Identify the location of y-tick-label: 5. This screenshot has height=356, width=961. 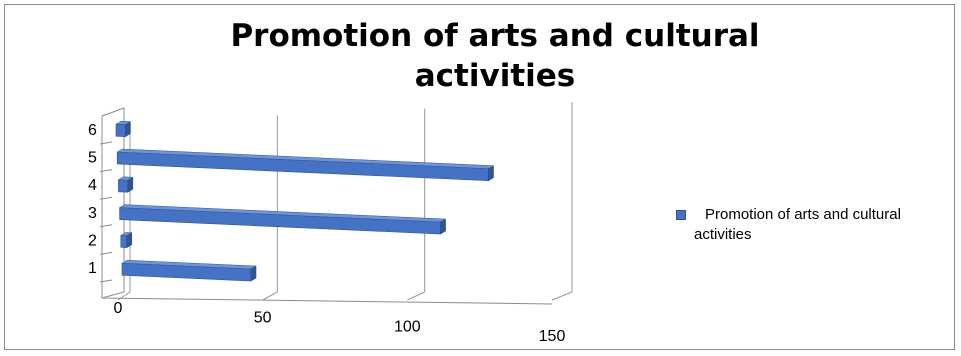
(92, 158).